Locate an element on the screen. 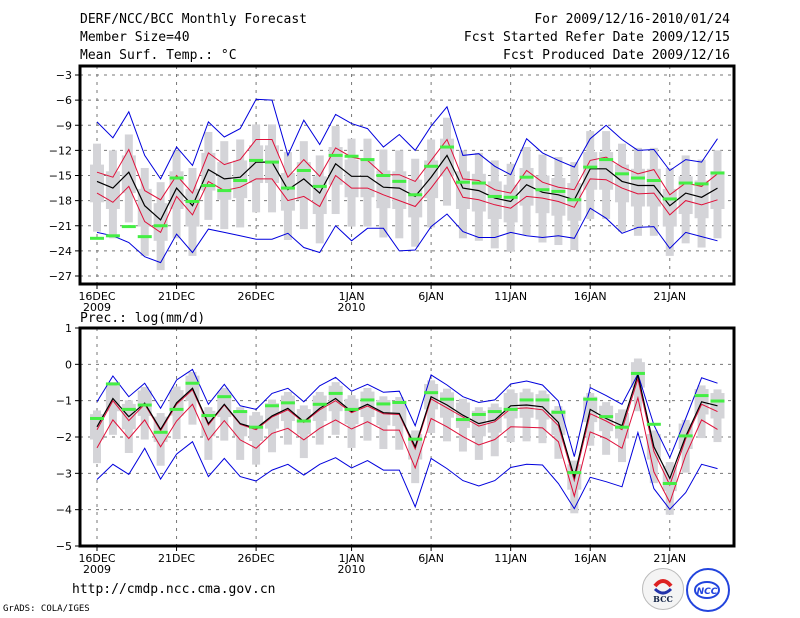 The height and width of the screenshot is (618, 800). y-tick-label: 0 is located at coordinates (68, 364).